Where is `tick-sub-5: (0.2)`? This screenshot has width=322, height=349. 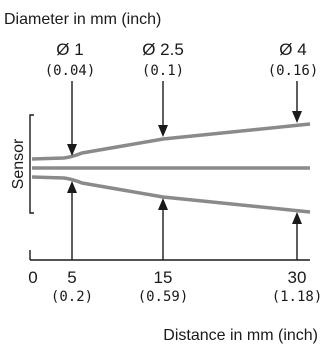 tick-sub-5: (0.2) is located at coordinates (72, 297).